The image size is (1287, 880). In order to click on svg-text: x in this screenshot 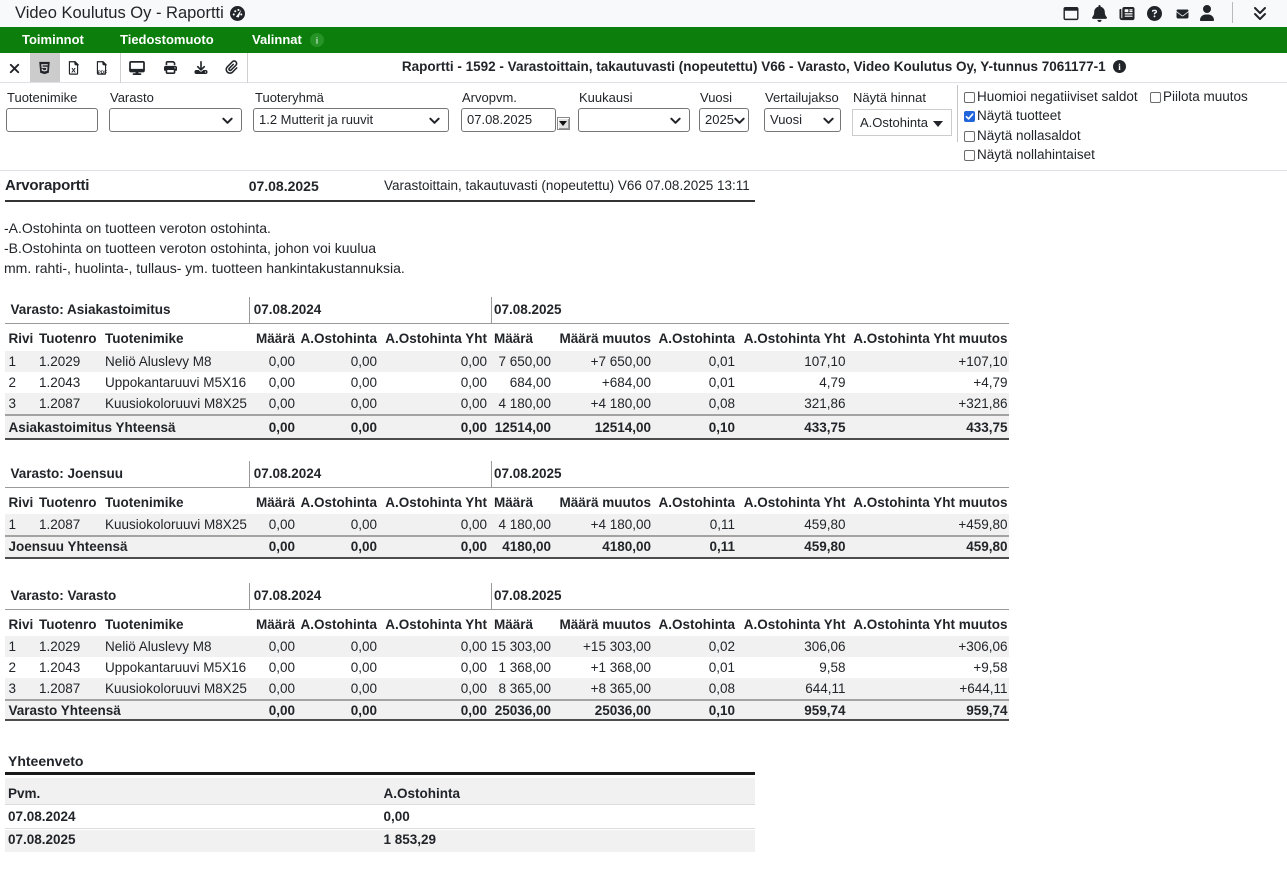, I will do `click(73, 69)`.